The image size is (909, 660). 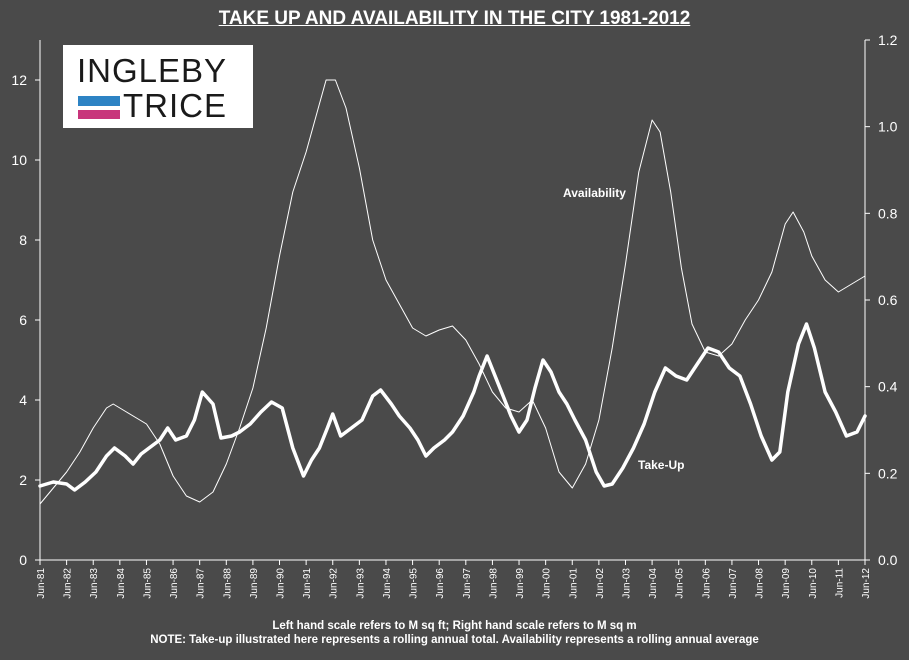 I want to click on x-tick-label: Jun-94, so click(x=387, y=583).